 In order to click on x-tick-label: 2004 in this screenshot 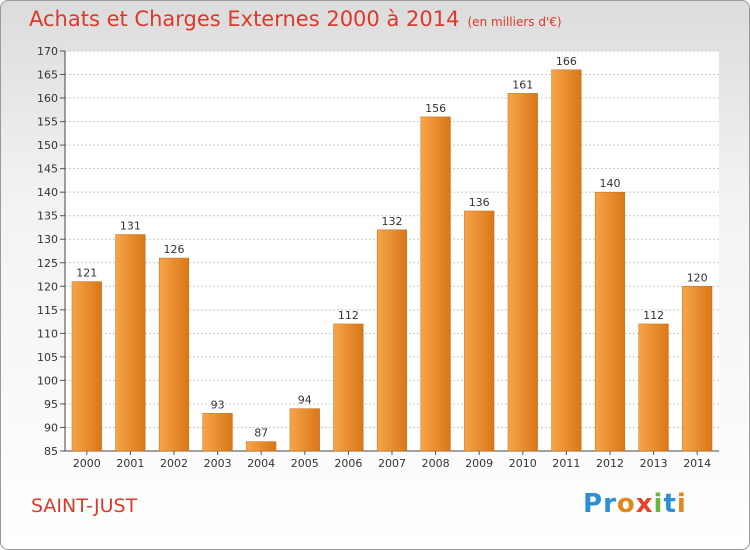, I will do `click(261, 463)`.